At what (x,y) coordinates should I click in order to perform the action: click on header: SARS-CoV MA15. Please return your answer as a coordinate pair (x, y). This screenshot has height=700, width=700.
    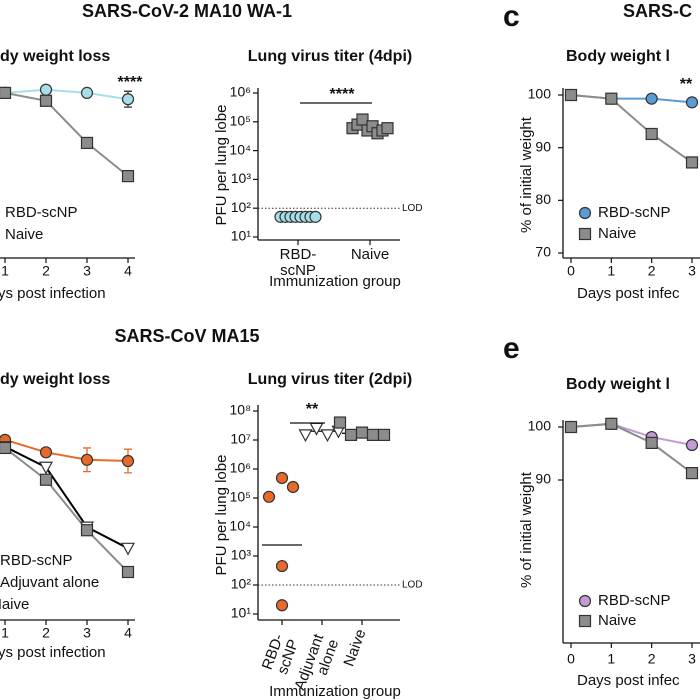
    Looking at the image, I should click on (186, 336).